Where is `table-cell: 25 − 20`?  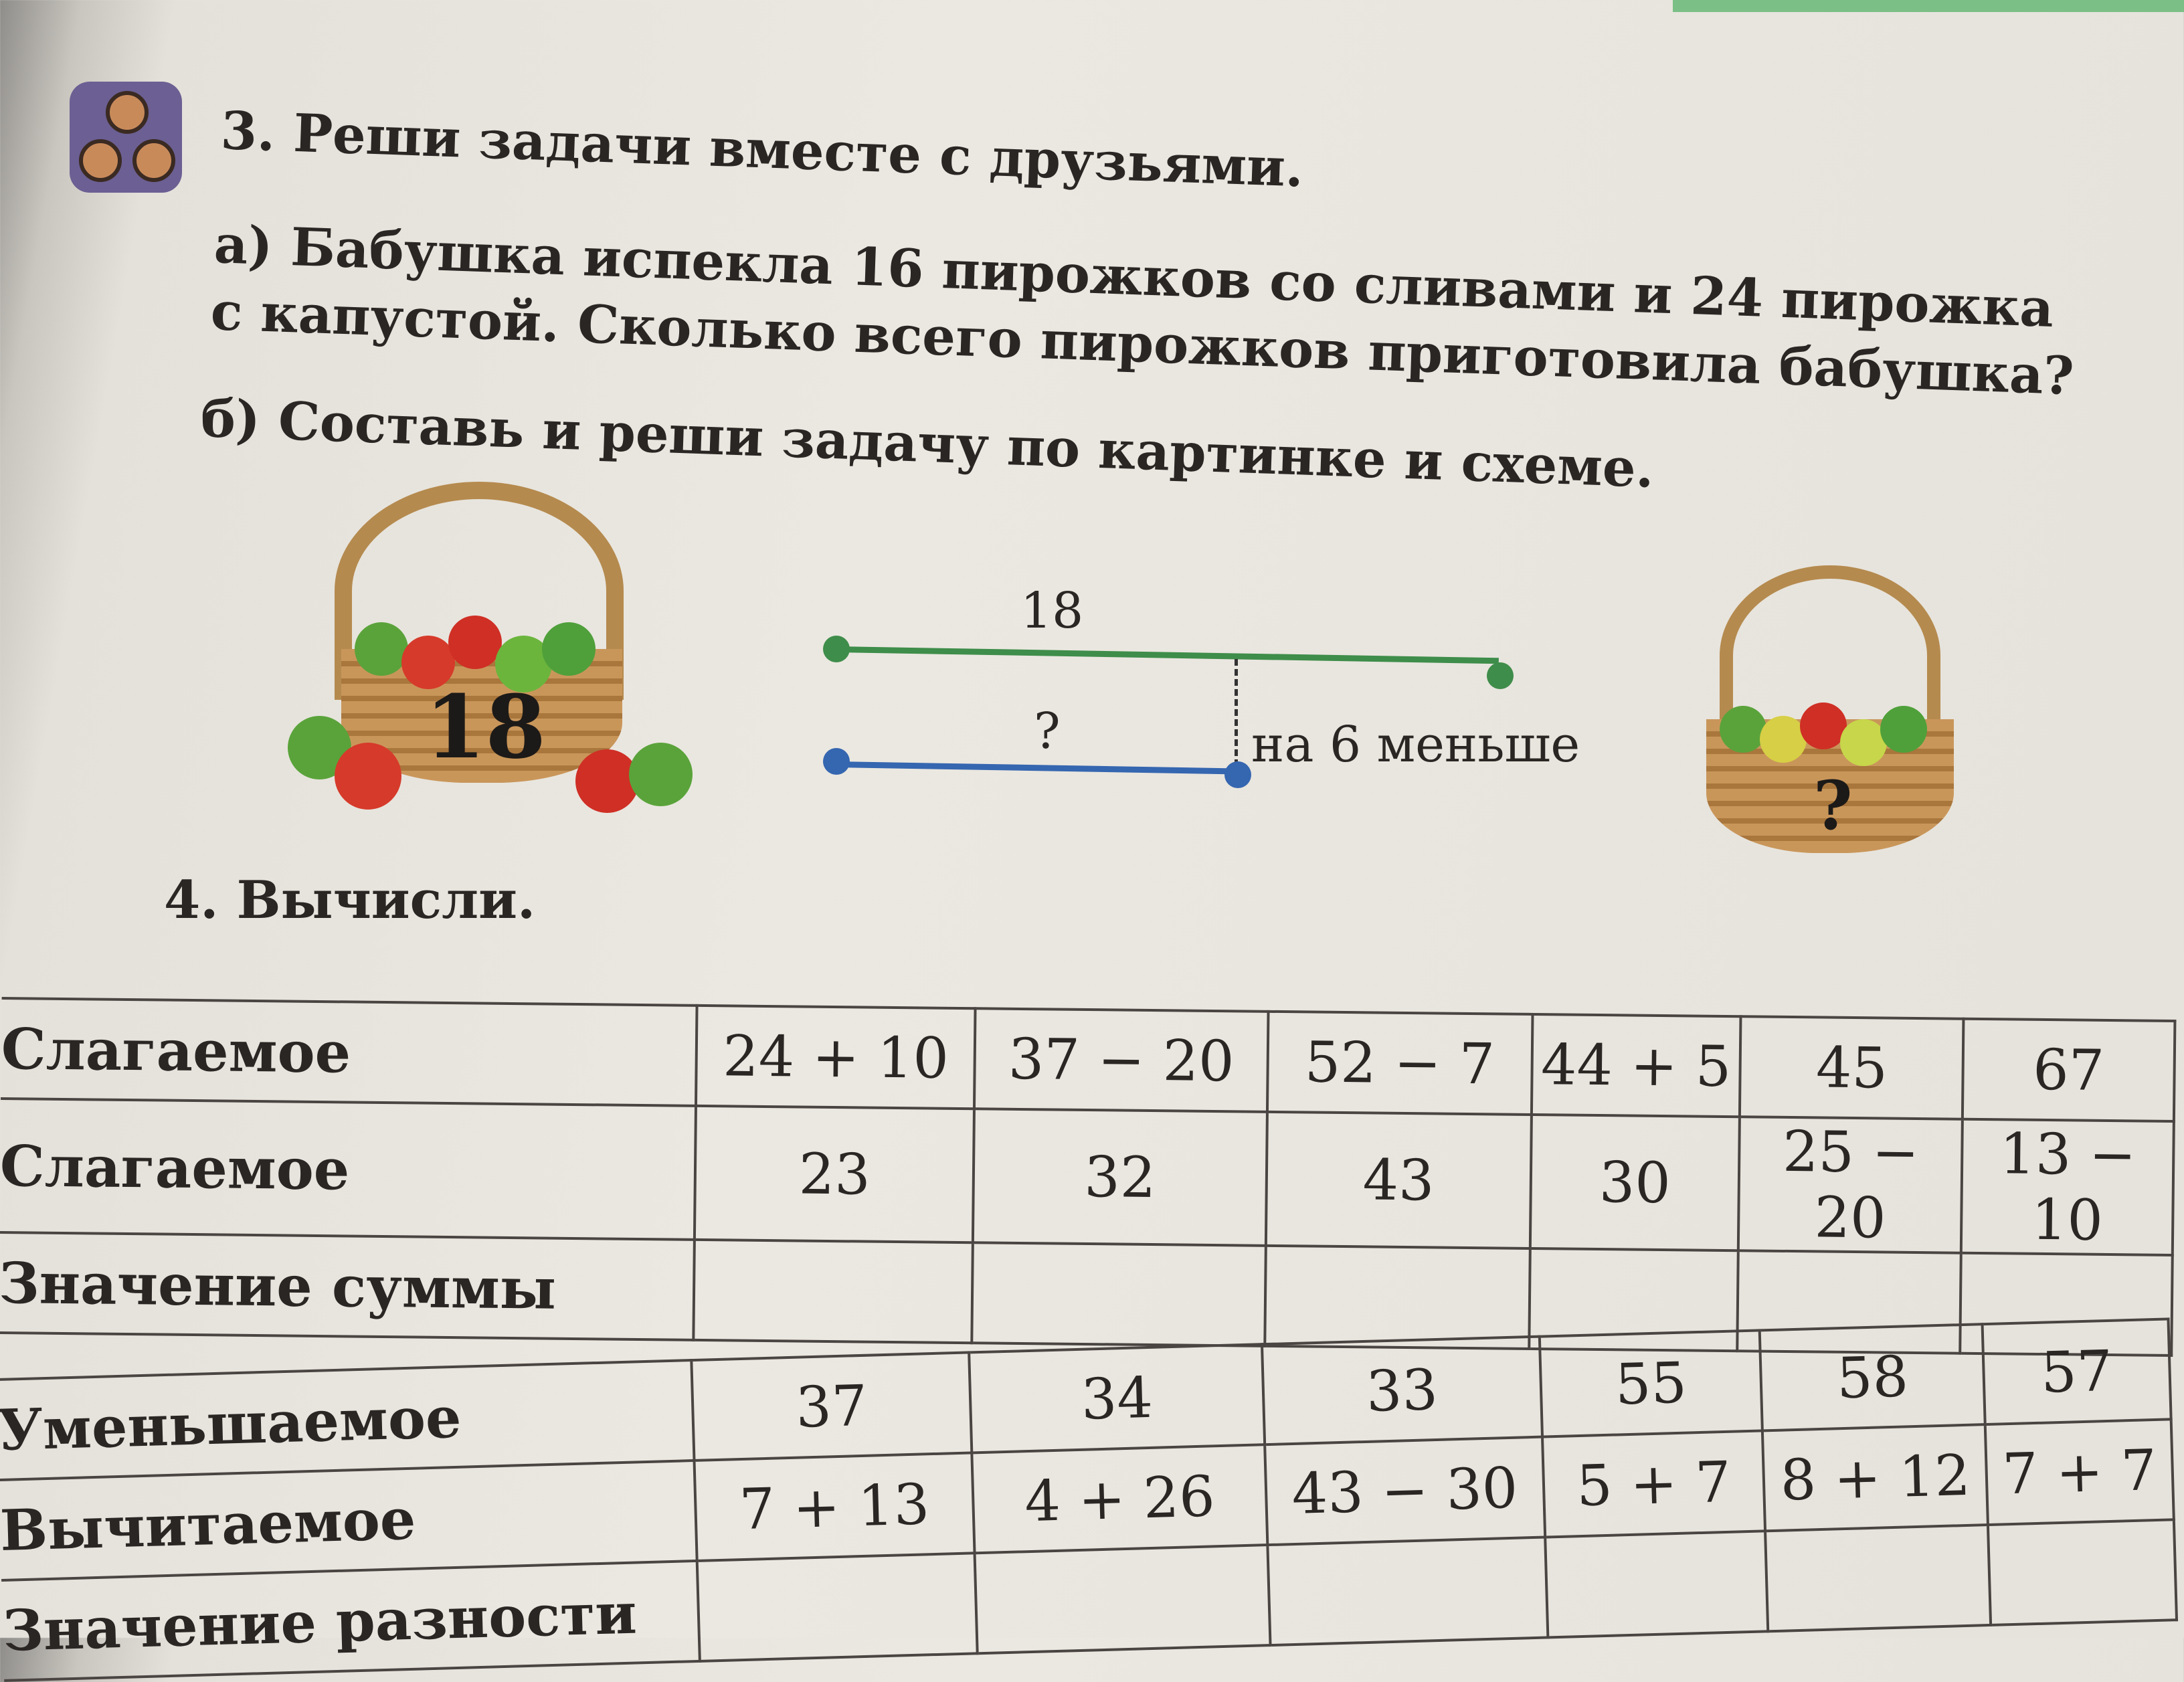 table-cell: 25 − 20 is located at coordinates (1850, 1185).